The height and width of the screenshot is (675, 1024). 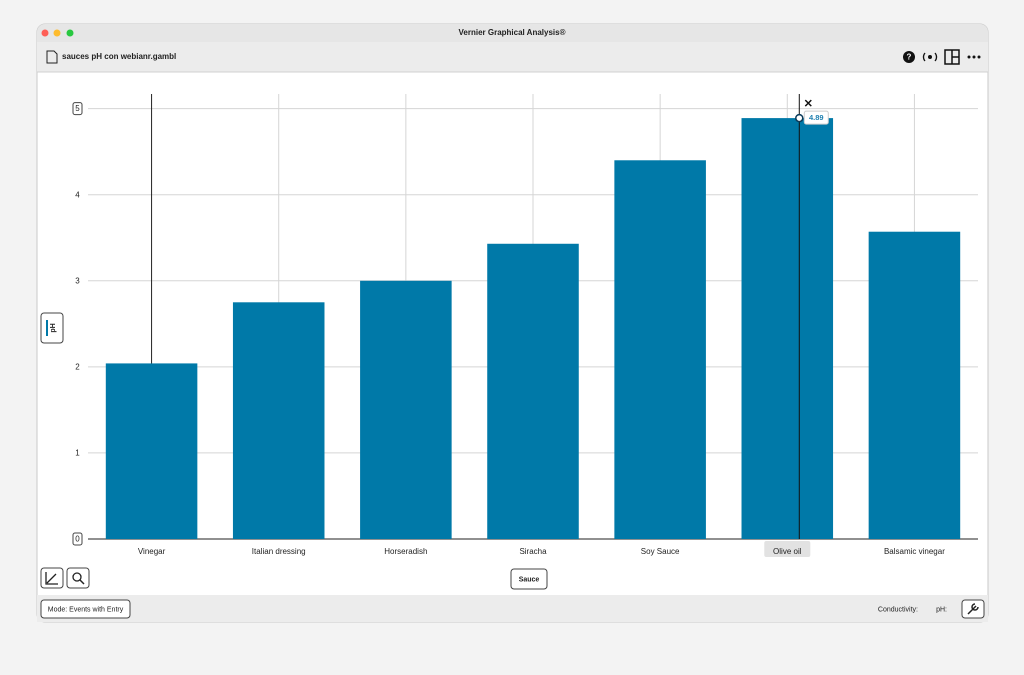 I want to click on sensor-button, so click(x=930, y=57).